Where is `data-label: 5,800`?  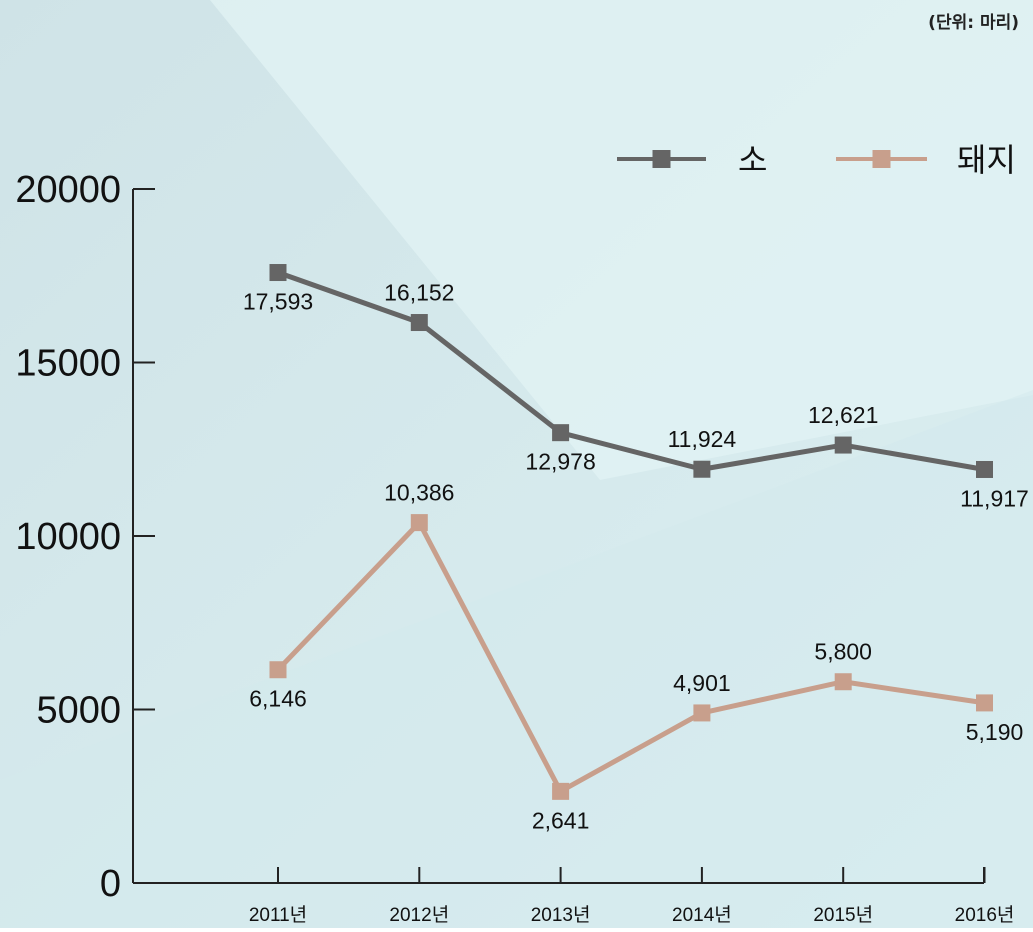 data-label: 5,800 is located at coordinates (843, 652).